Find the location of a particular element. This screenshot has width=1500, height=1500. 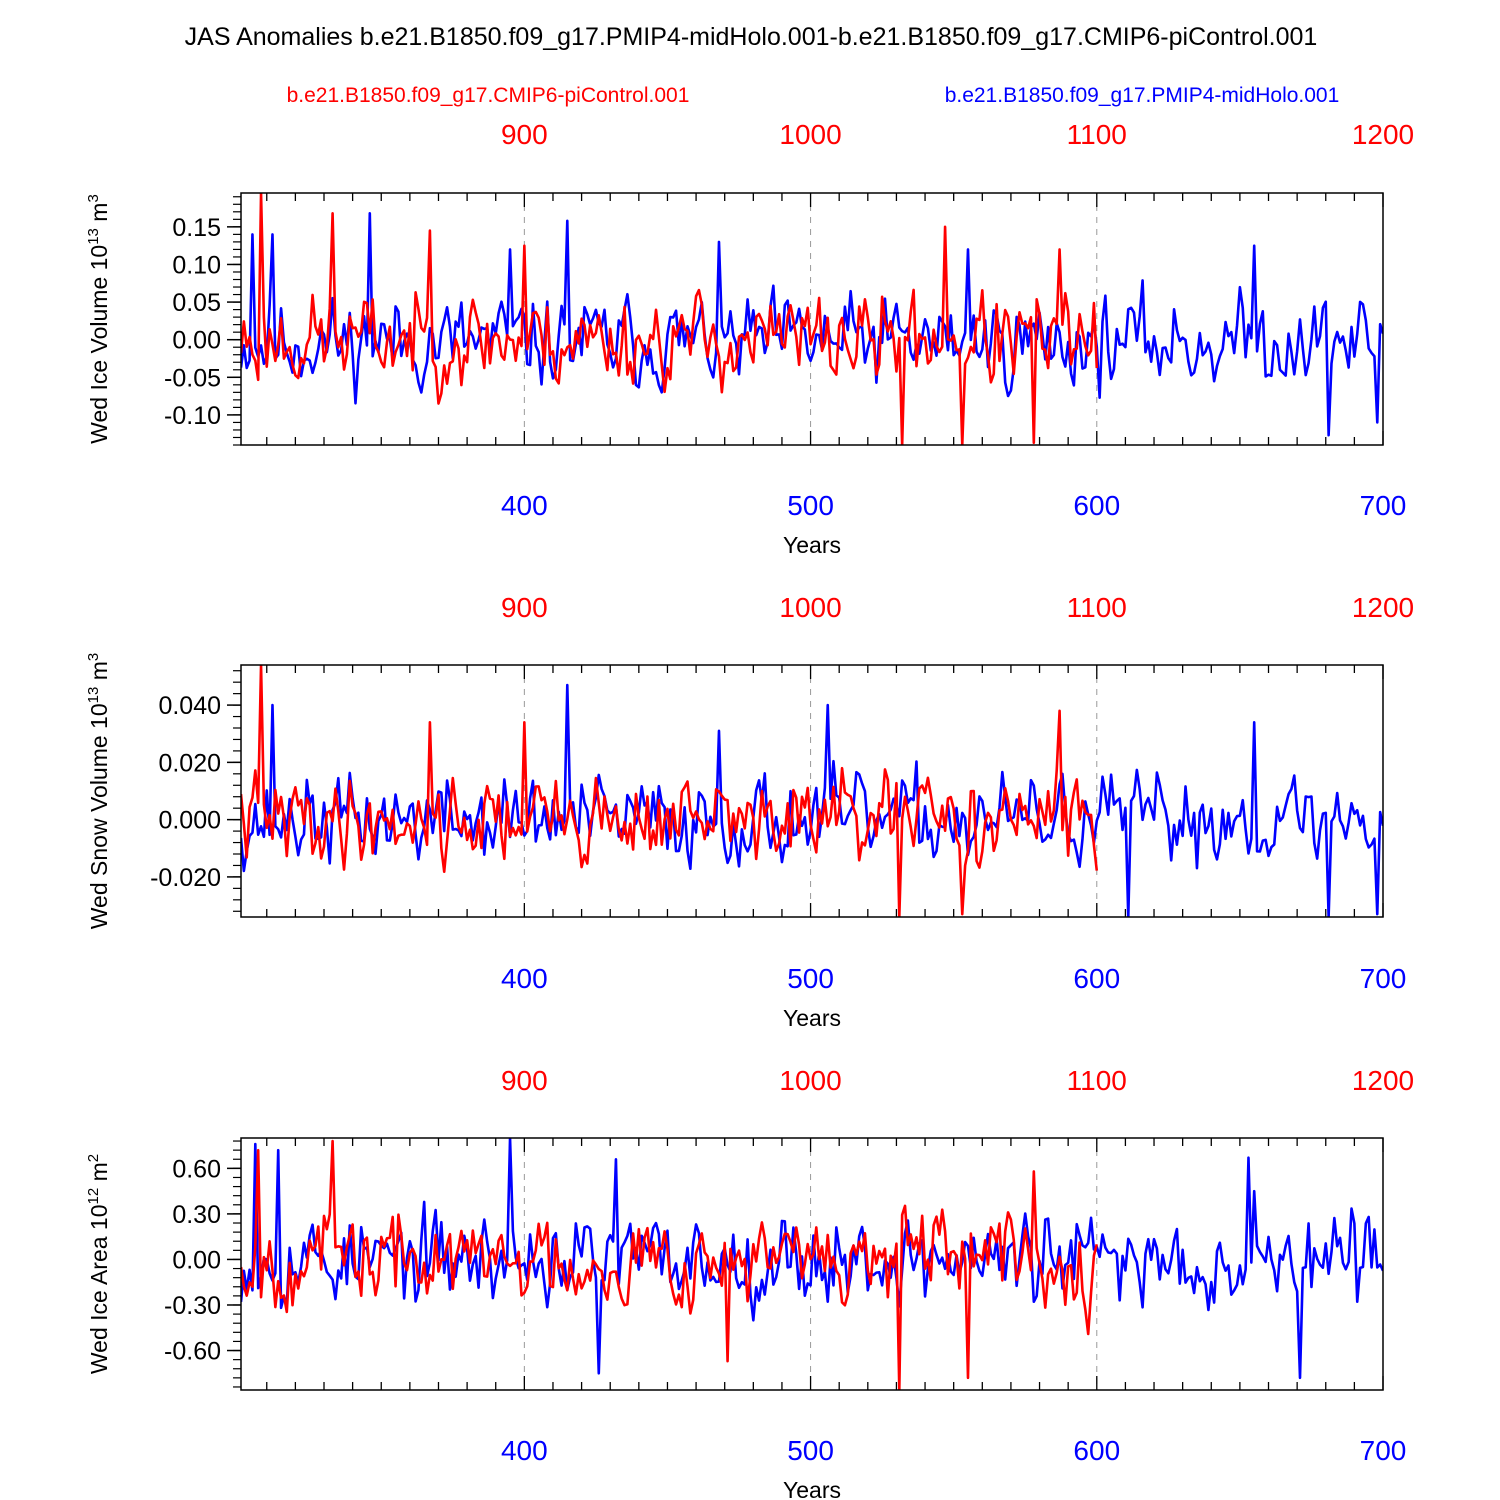

legend-picontrol-label: b.e21.B1850.f09_g17.CMIP6-piControl.001 is located at coordinates (488, 95).